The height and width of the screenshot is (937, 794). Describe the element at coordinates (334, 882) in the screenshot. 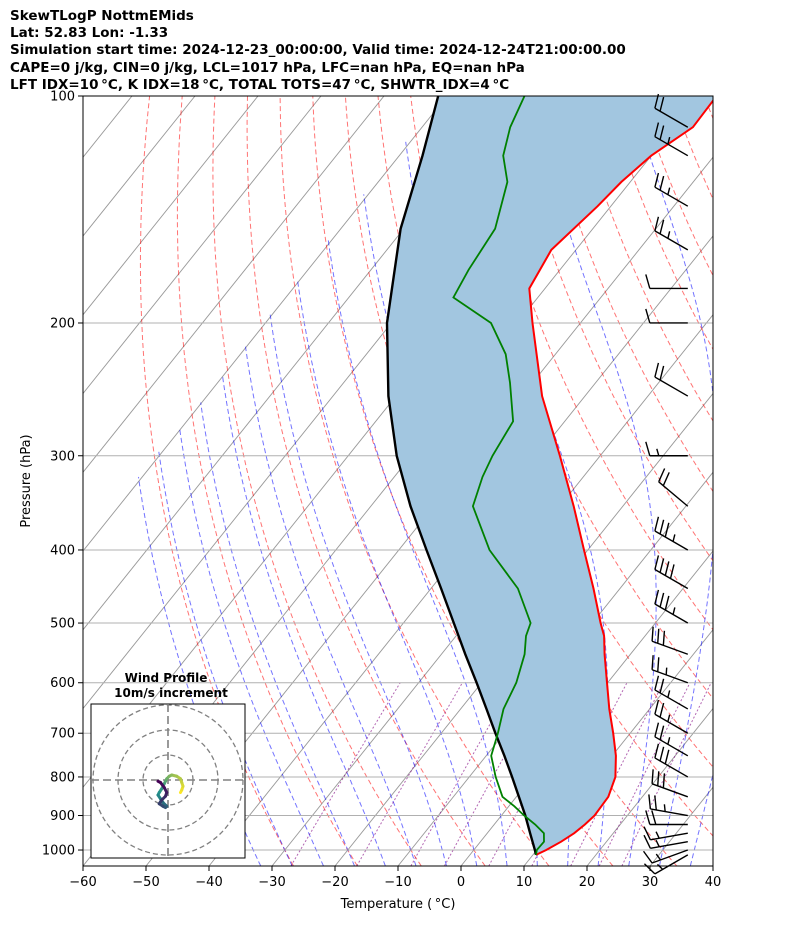

I see `x-tick-label: −20` at that location.